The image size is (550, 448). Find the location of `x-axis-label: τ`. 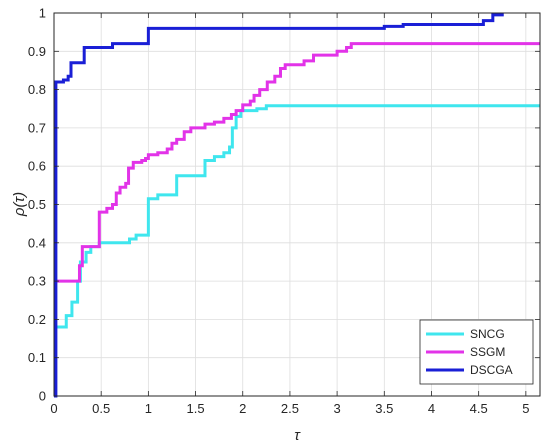

x-axis-label: τ is located at coordinates (297, 435).